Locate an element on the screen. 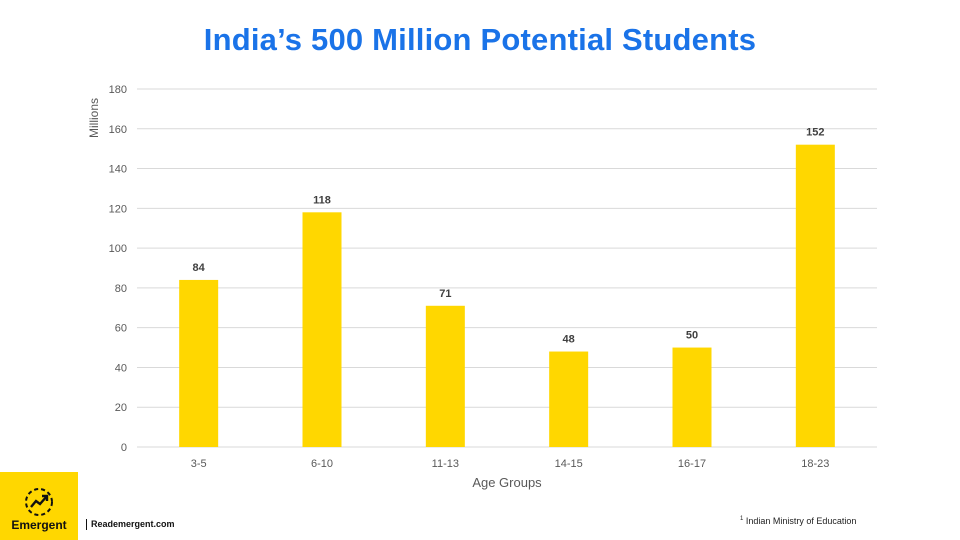 This screenshot has height=540, width=960. trend-up-icon is located at coordinates (39, 502).